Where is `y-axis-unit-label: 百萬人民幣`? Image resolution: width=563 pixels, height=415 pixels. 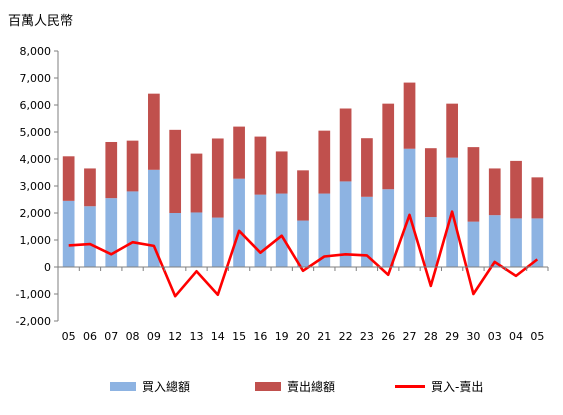
y-axis-unit-label: 百萬人民幣 is located at coordinates (41, 21).